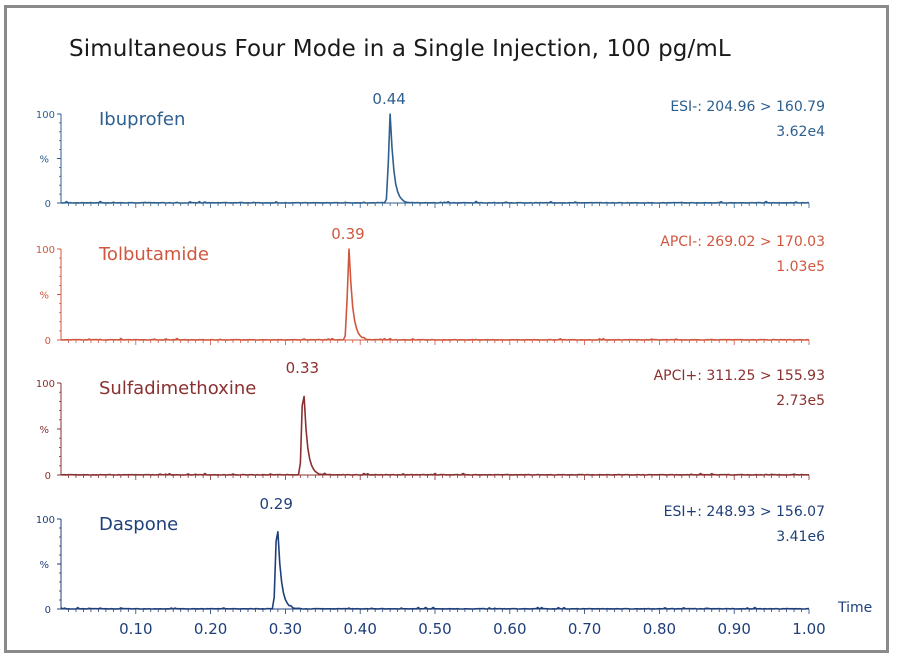 The height and width of the screenshot is (661, 897). What do you see at coordinates (659, 629) in the screenshot?
I see `x-tick-label: 0.80` at bounding box center [659, 629].